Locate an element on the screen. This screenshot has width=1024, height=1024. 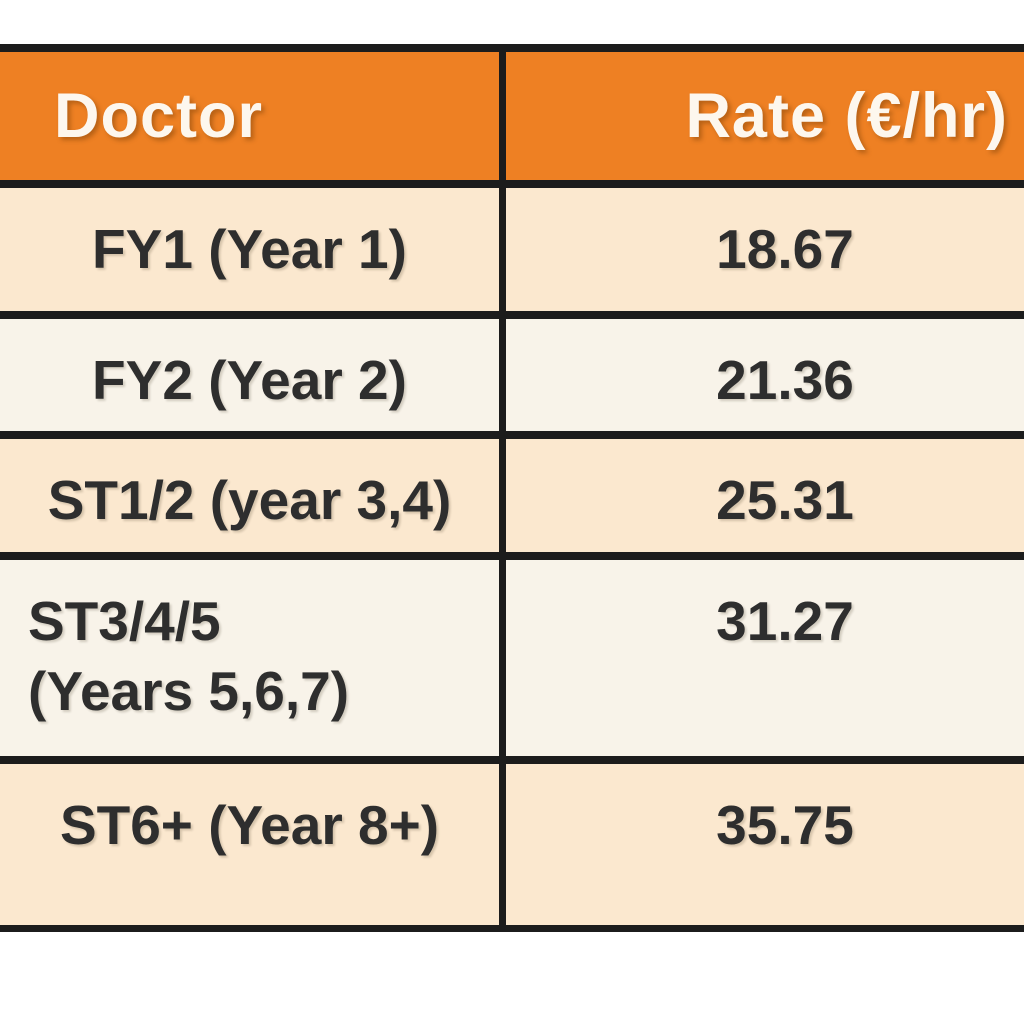
doctor-cell: FY2 (Year 2) is located at coordinates (249, 380).